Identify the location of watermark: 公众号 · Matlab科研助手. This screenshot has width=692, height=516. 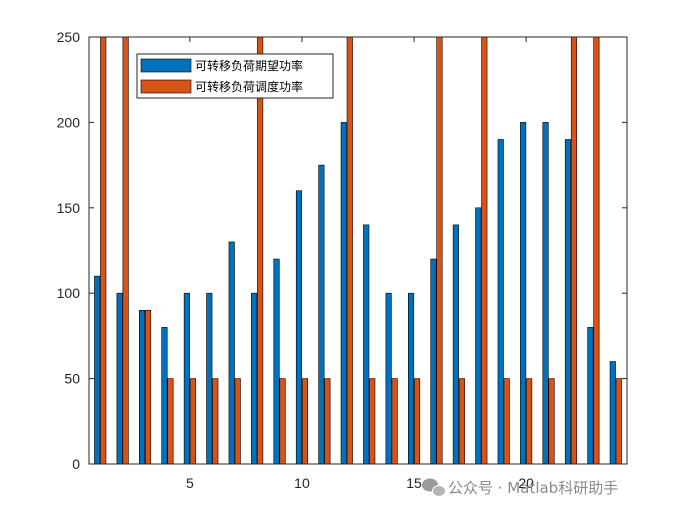
(520, 487).